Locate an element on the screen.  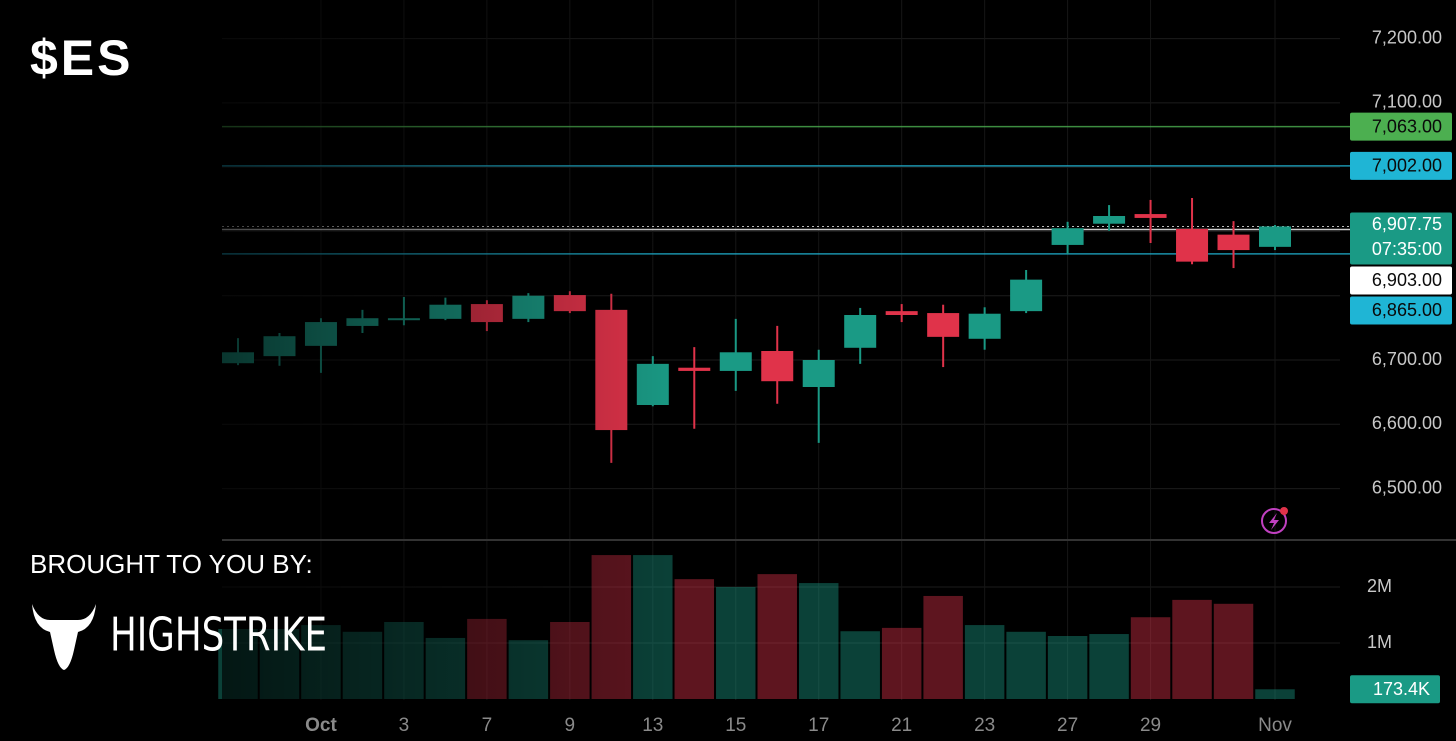
x-tick-label: 17 is located at coordinates (818, 725).